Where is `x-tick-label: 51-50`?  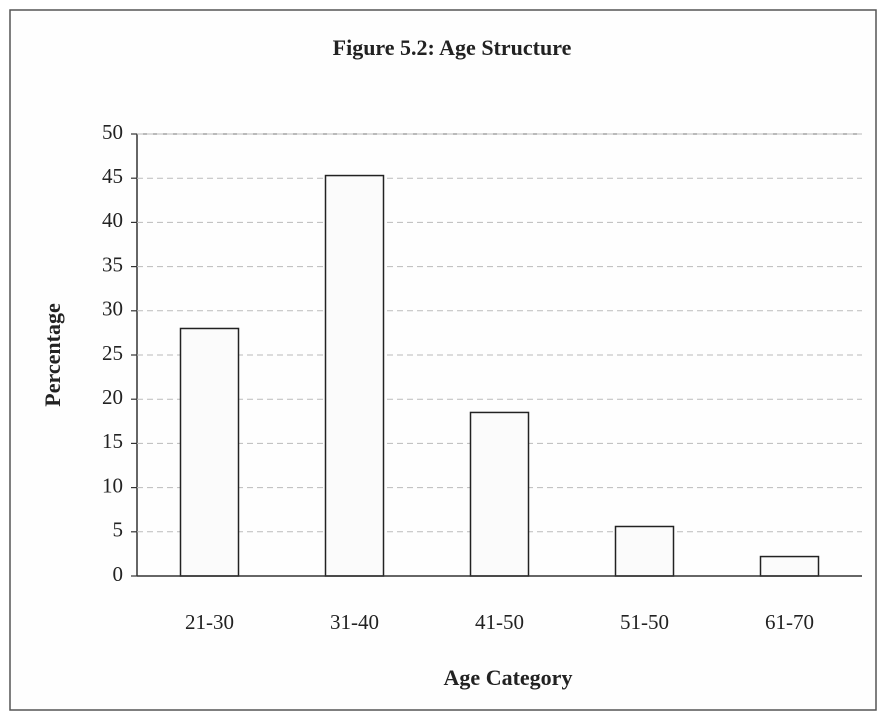 x-tick-label: 51-50 is located at coordinates (644, 622).